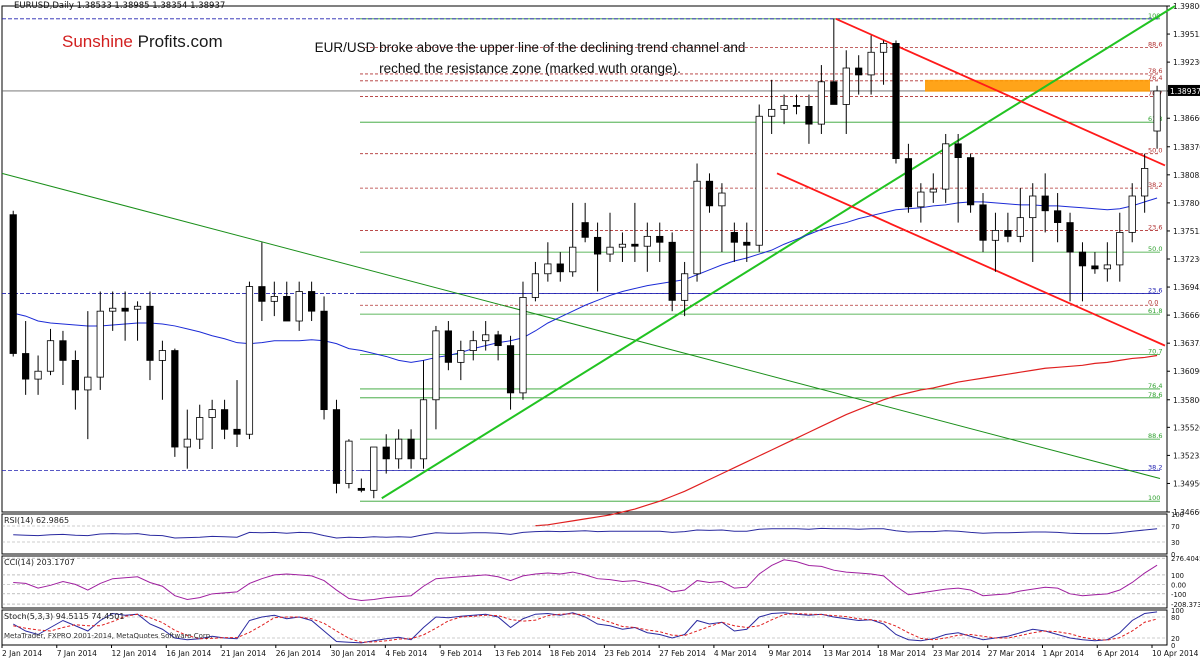 The width and height of the screenshot is (1200, 663). I want to click on price-axis-label: 1.35520, so click(1186, 427).